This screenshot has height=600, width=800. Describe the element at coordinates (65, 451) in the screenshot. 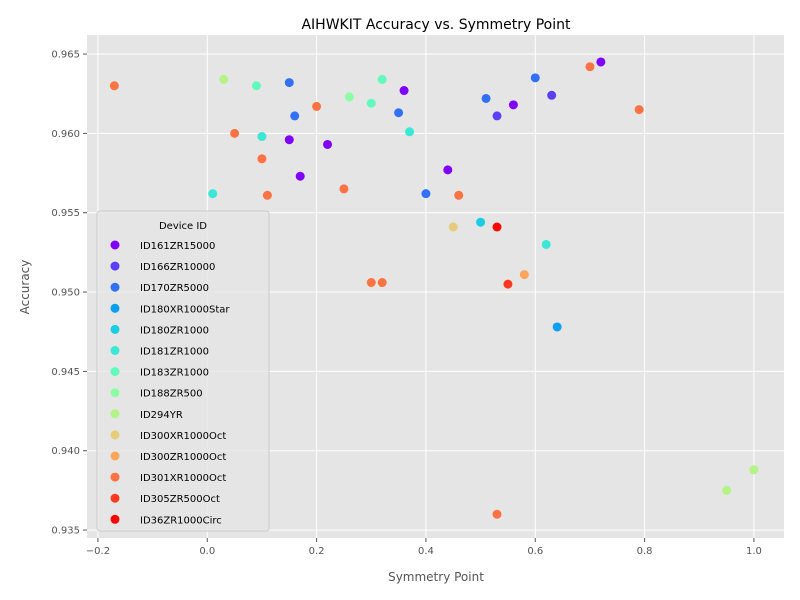

I see `y-tick-label: 0.940` at that location.